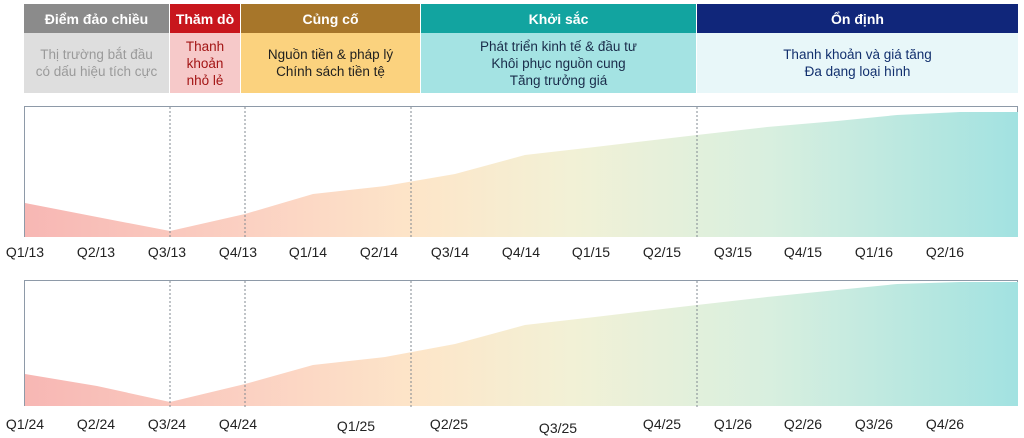 This screenshot has width=1024, height=438. Describe the element at coordinates (559, 18) in the screenshot. I see `phase-title-recovery: Khởi sắc` at that location.